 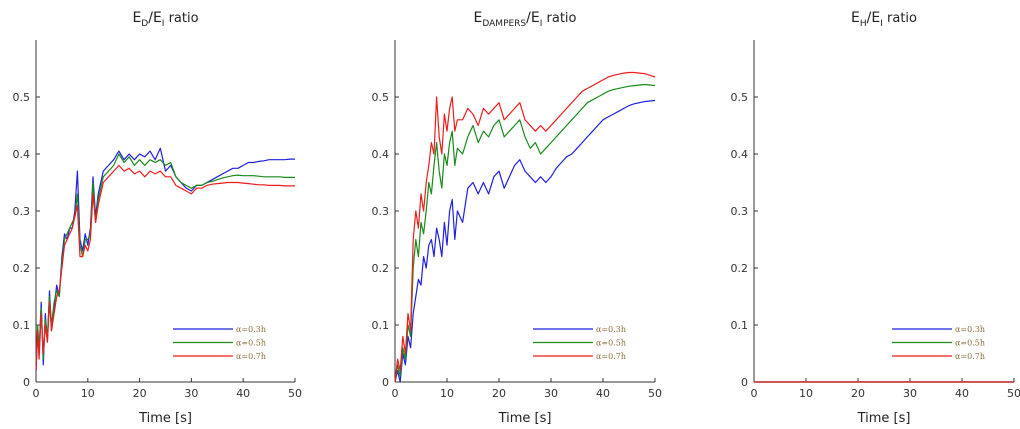 I want to click on chart-title: EH/EI ratio, so click(x=884, y=19).